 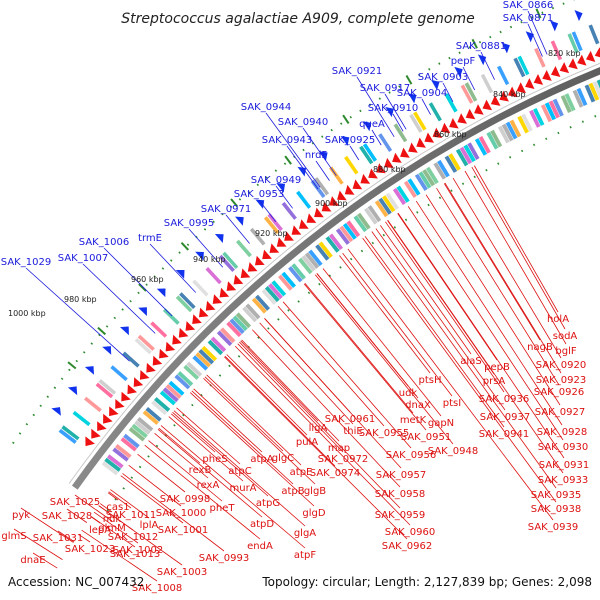 I want to click on tick-label: 860 kbp, so click(x=450, y=134).